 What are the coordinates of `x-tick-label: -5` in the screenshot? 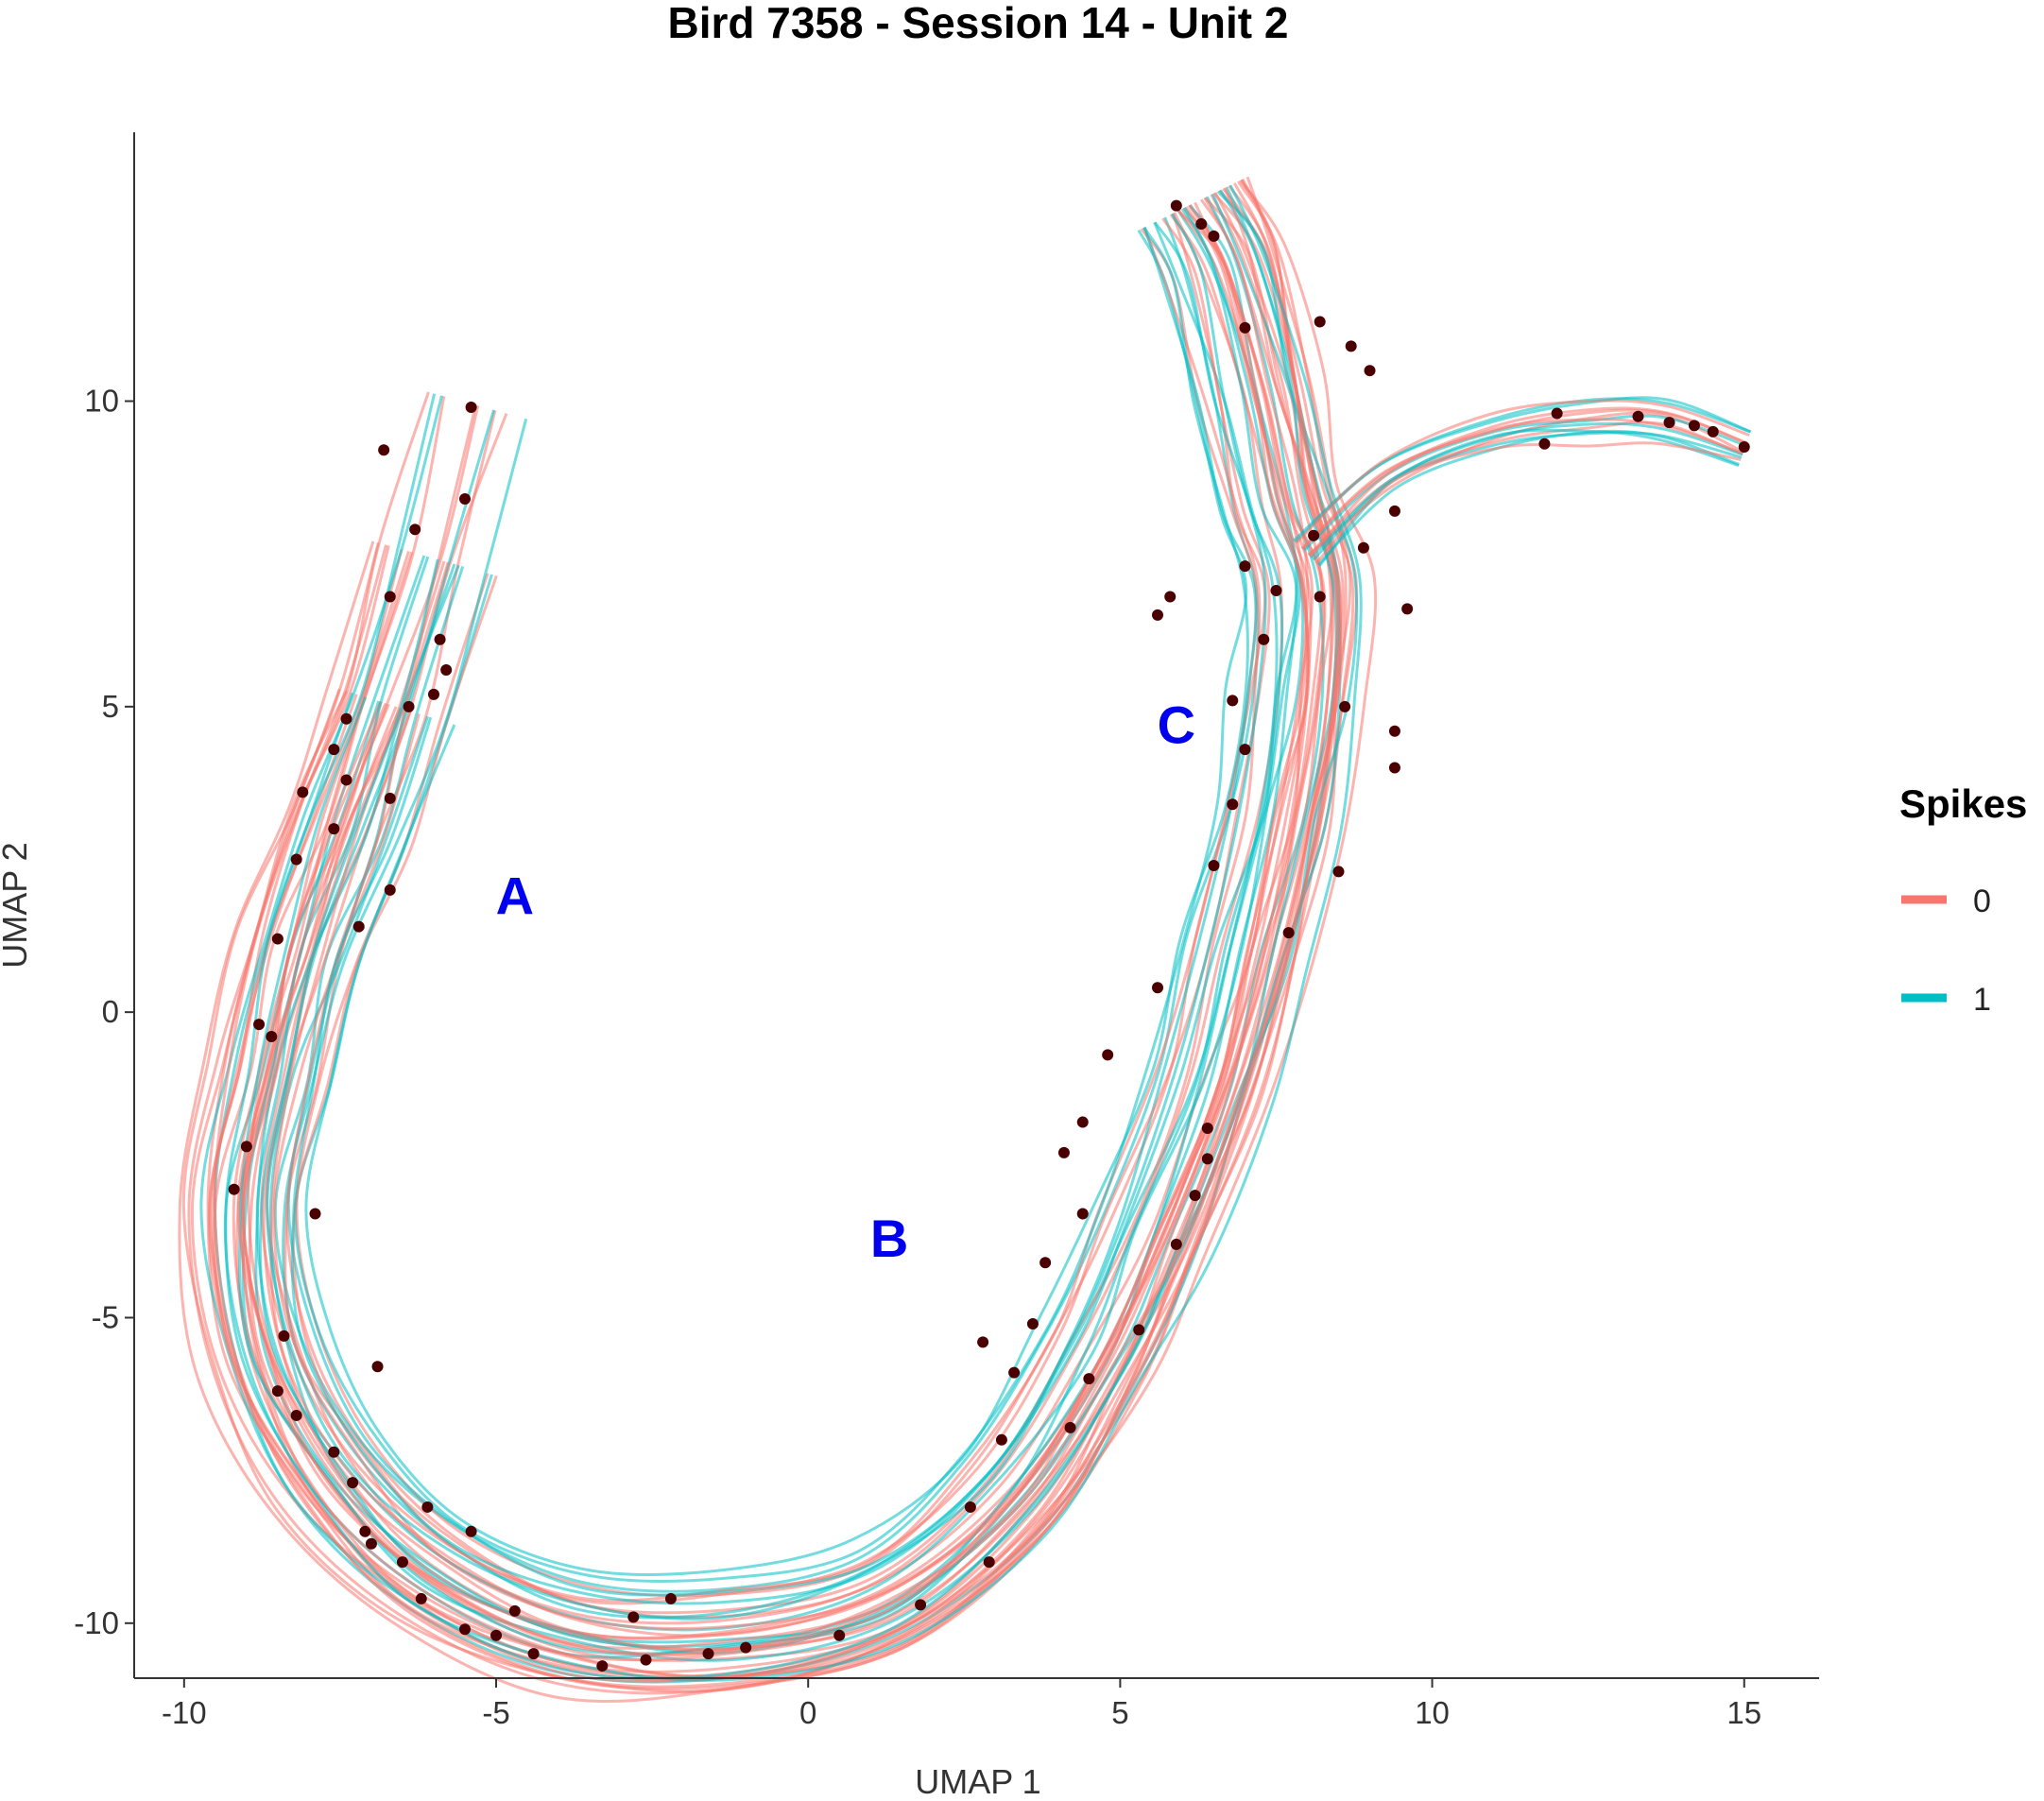 It's located at (495, 1712).